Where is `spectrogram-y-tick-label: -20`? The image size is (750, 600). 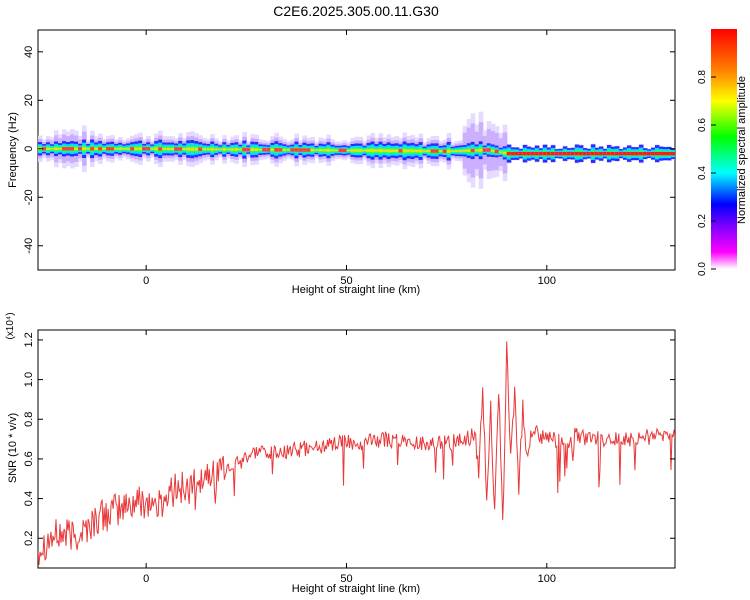 spectrogram-y-tick-label: -20 is located at coordinates (29, 197).